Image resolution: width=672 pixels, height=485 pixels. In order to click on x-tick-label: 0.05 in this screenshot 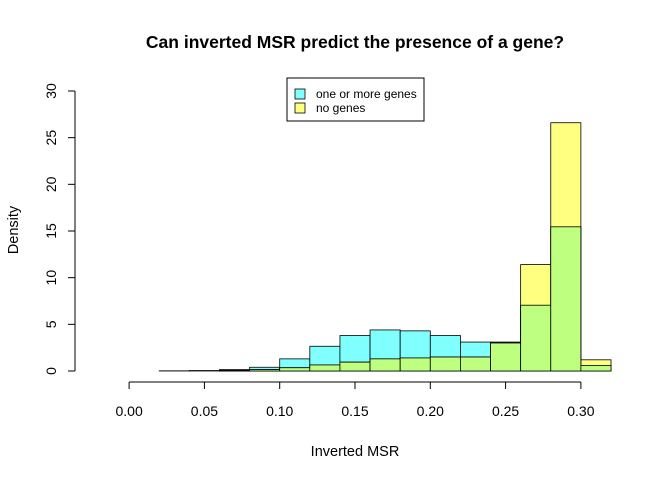, I will do `click(204, 411)`.